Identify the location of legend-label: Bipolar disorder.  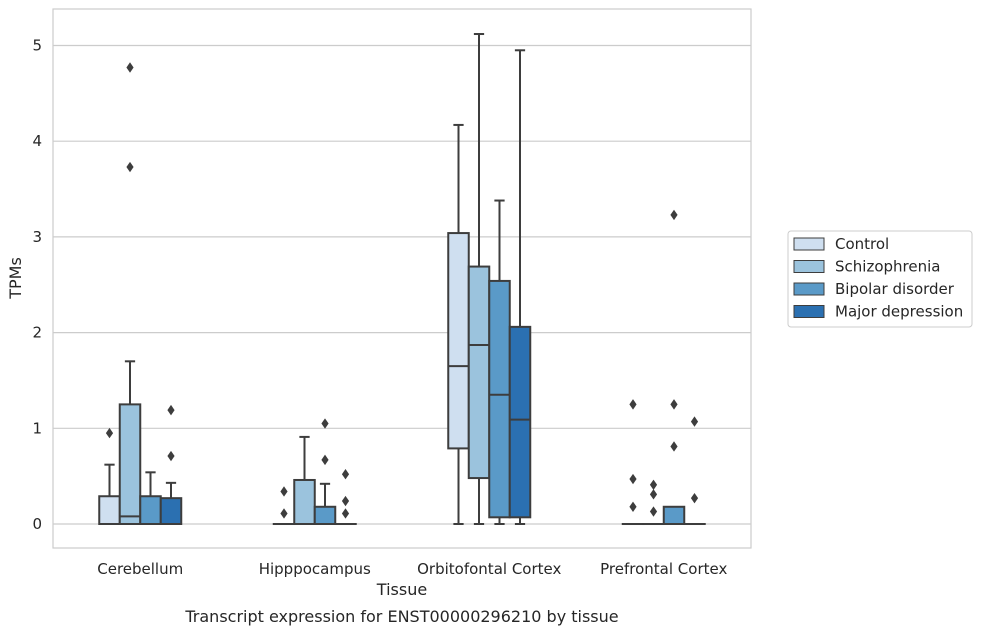
(895, 289).